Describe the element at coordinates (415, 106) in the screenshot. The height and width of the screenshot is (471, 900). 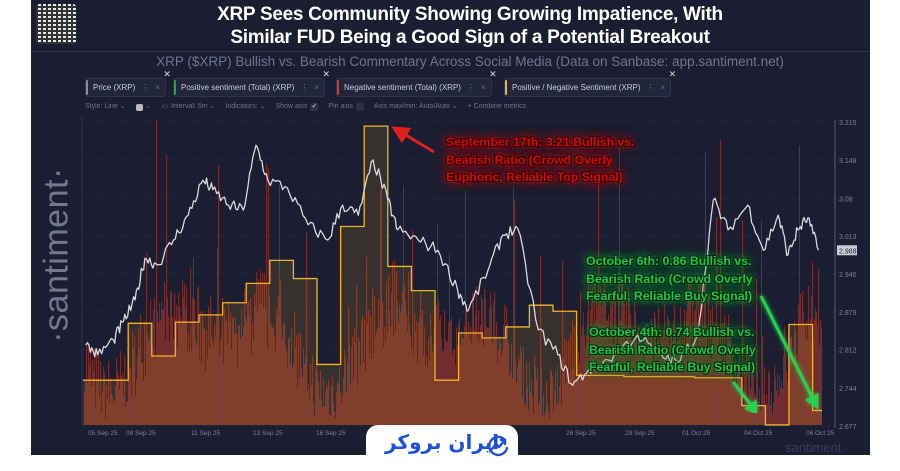
I see `axis-maxmin-dropdown: Axis max/min: Auto/Auto ⌄` at that location.